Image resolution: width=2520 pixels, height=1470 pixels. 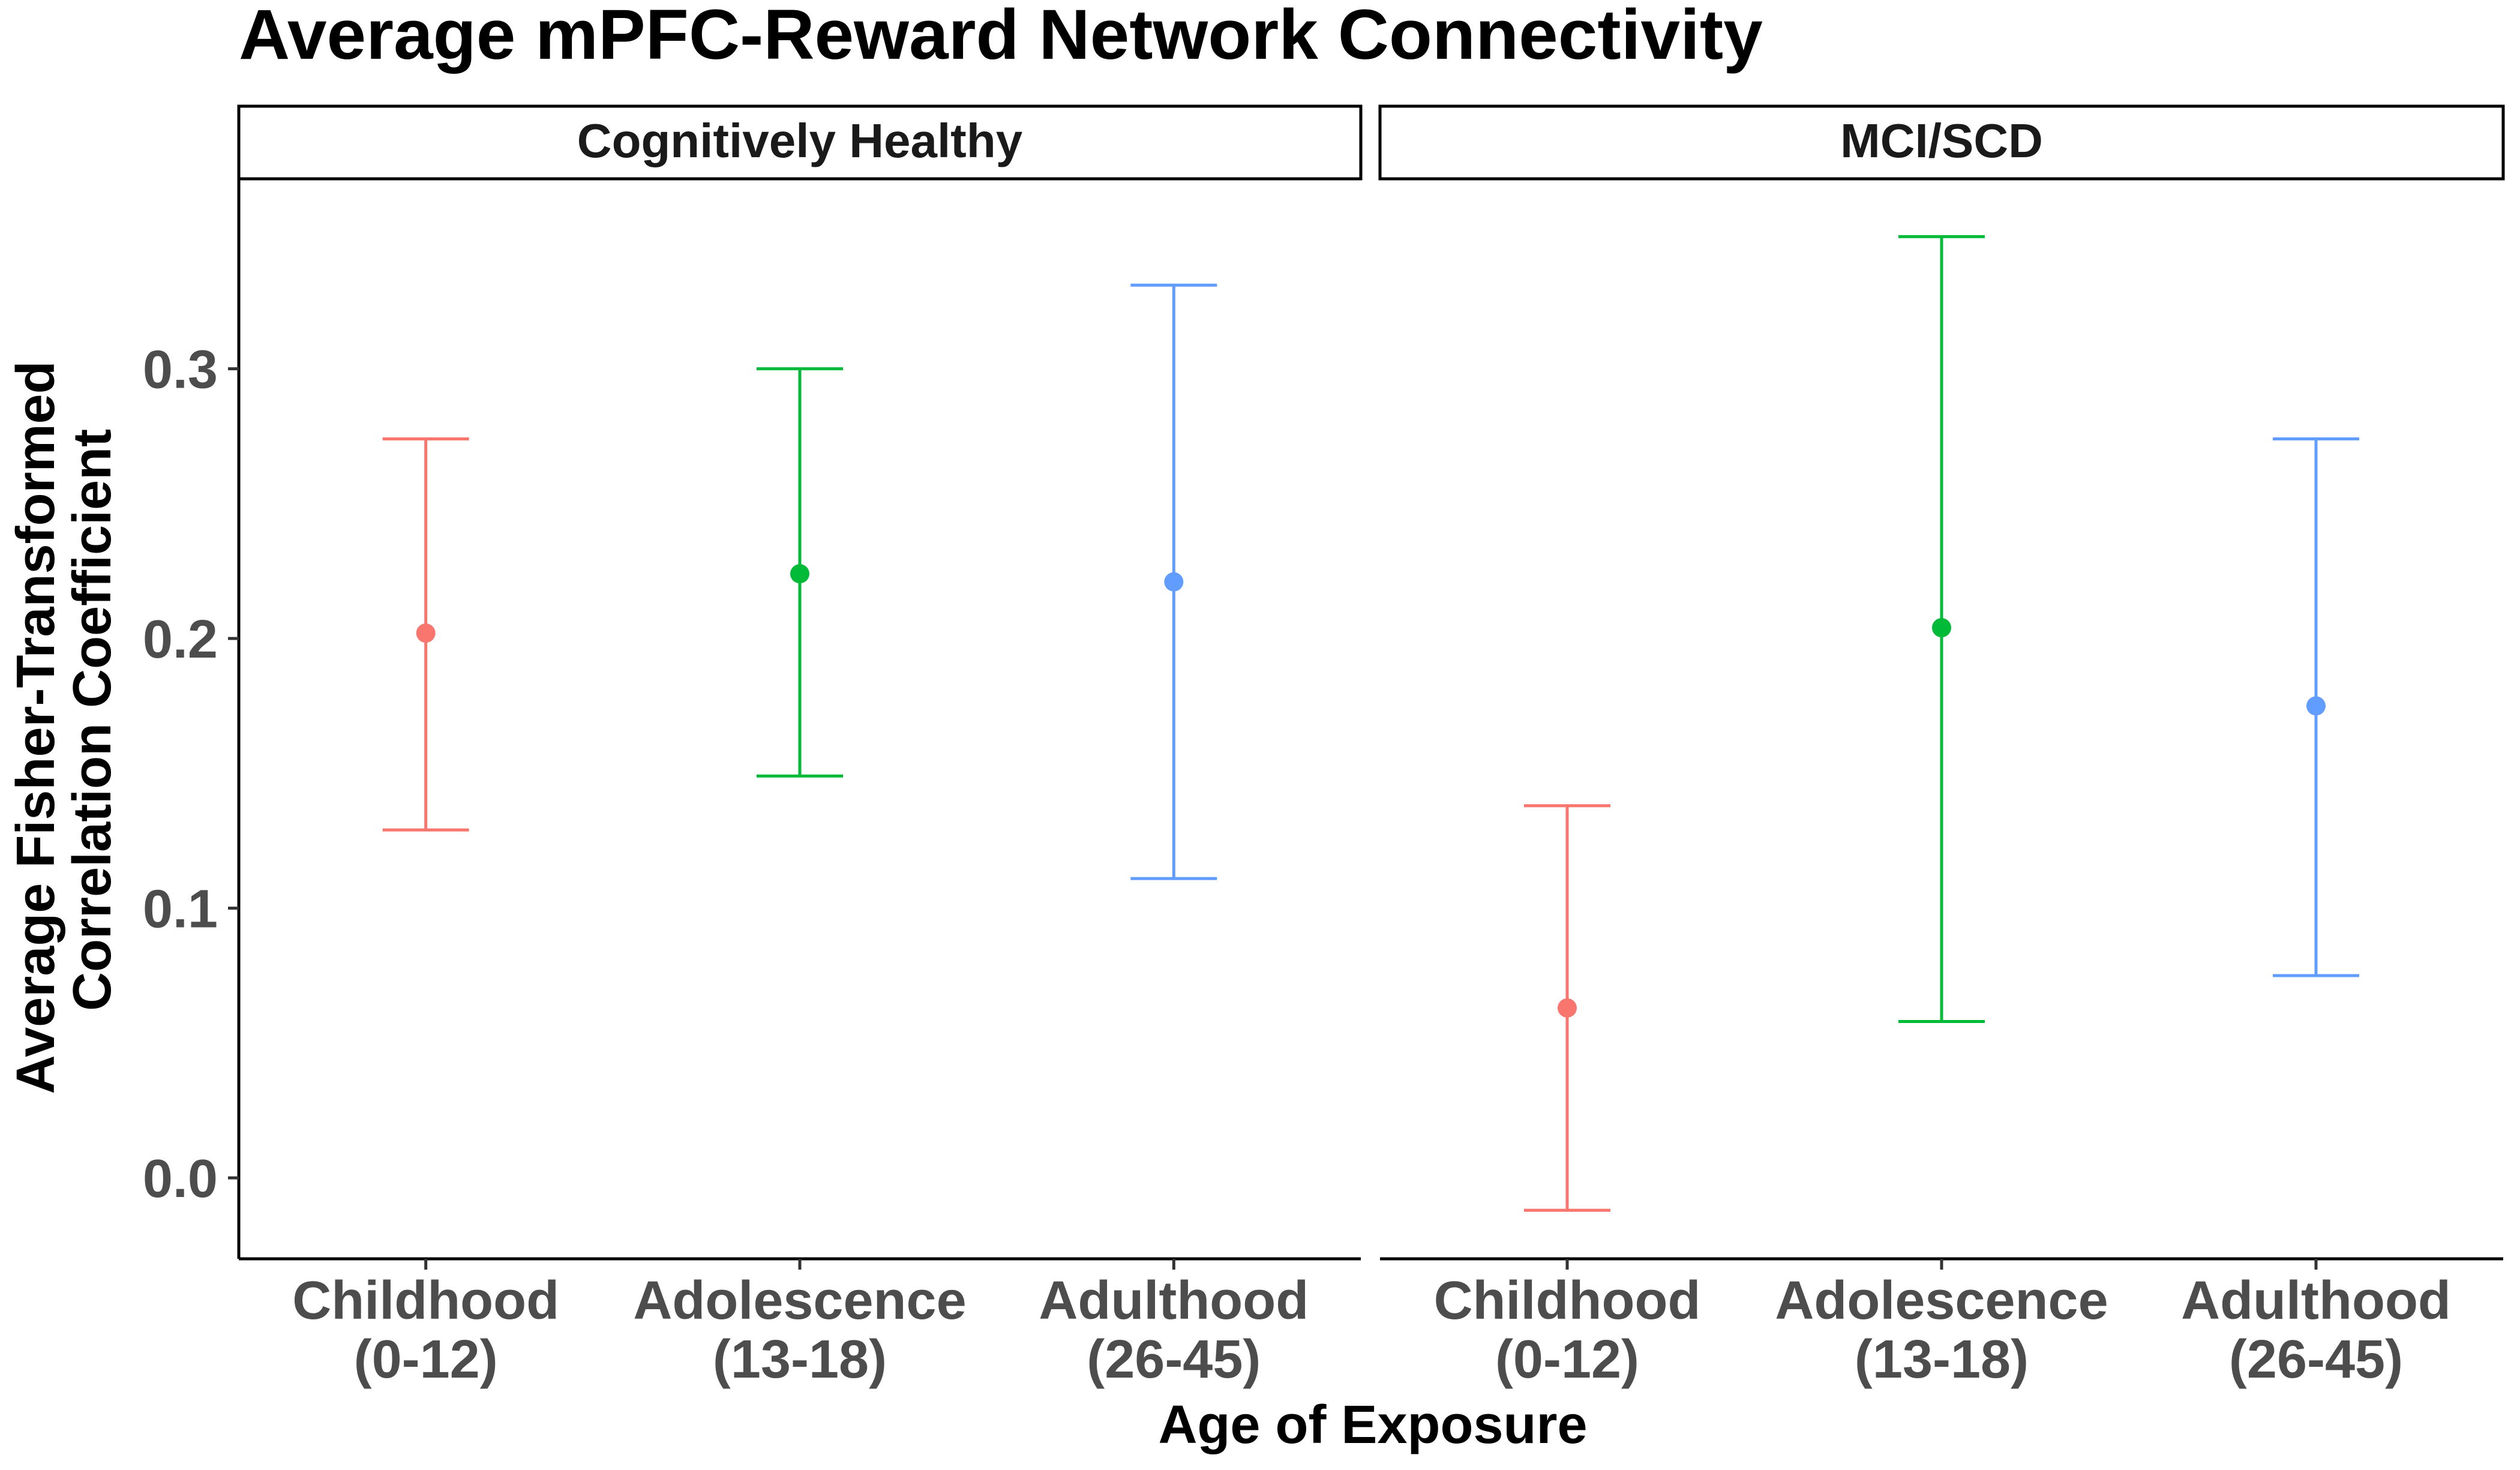 I want to click on y-tick-label: 0.1, so click(x=181, y=910).